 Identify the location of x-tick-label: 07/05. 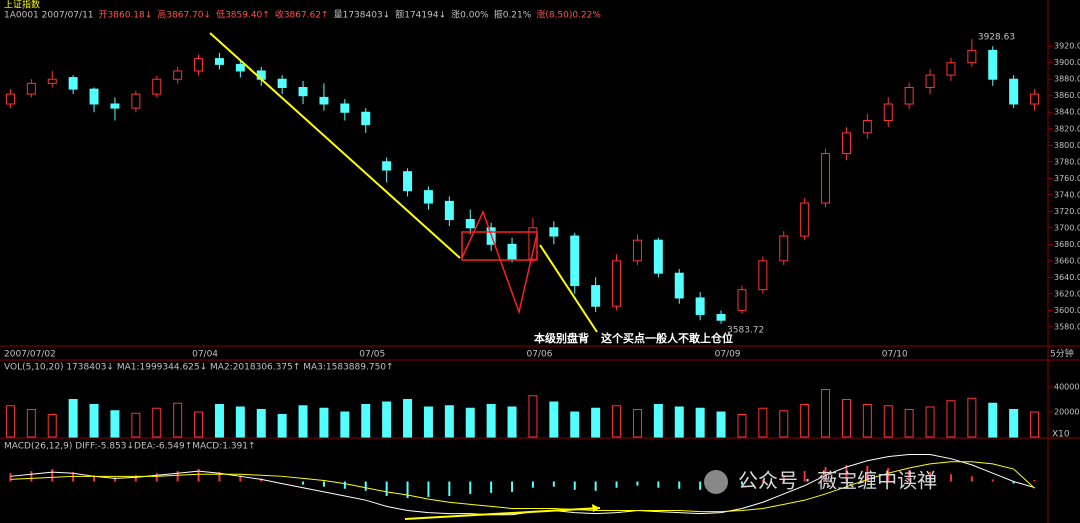
(372, 355).